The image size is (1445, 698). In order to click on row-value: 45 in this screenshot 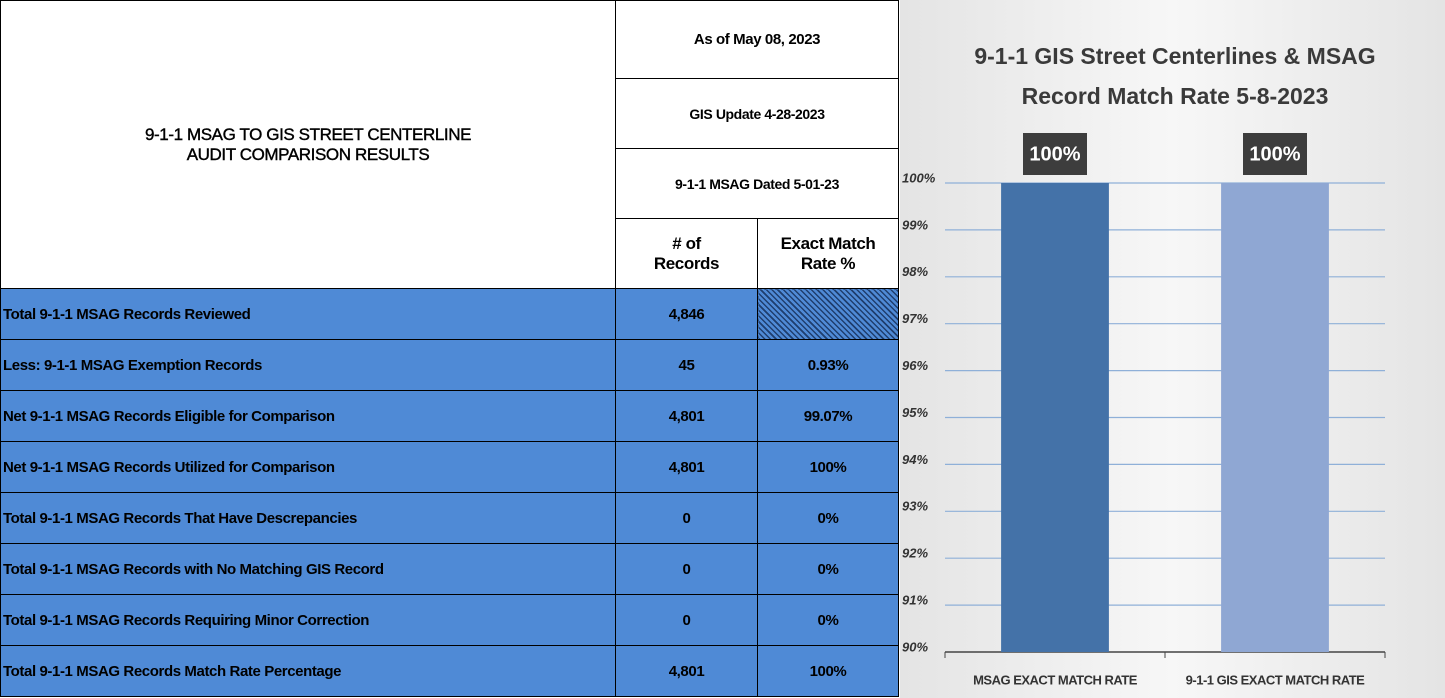, I will do `click(686, 365)`.